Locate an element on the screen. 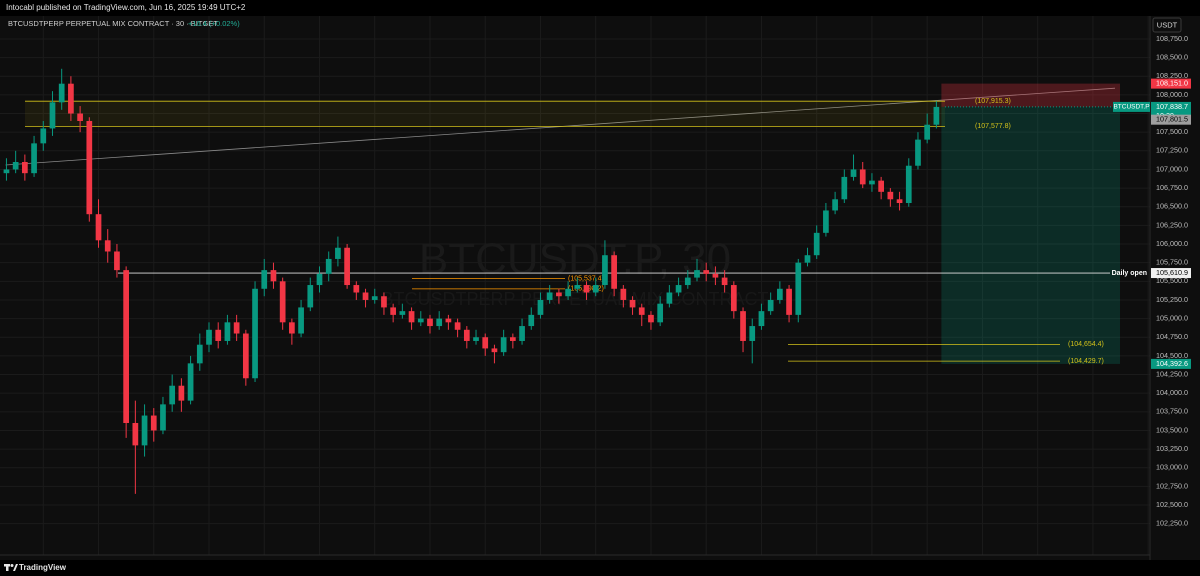 This screenshot has width=1200, height=576. y-tick-label: 108,250.0 is located at coordinates (1172, 75).